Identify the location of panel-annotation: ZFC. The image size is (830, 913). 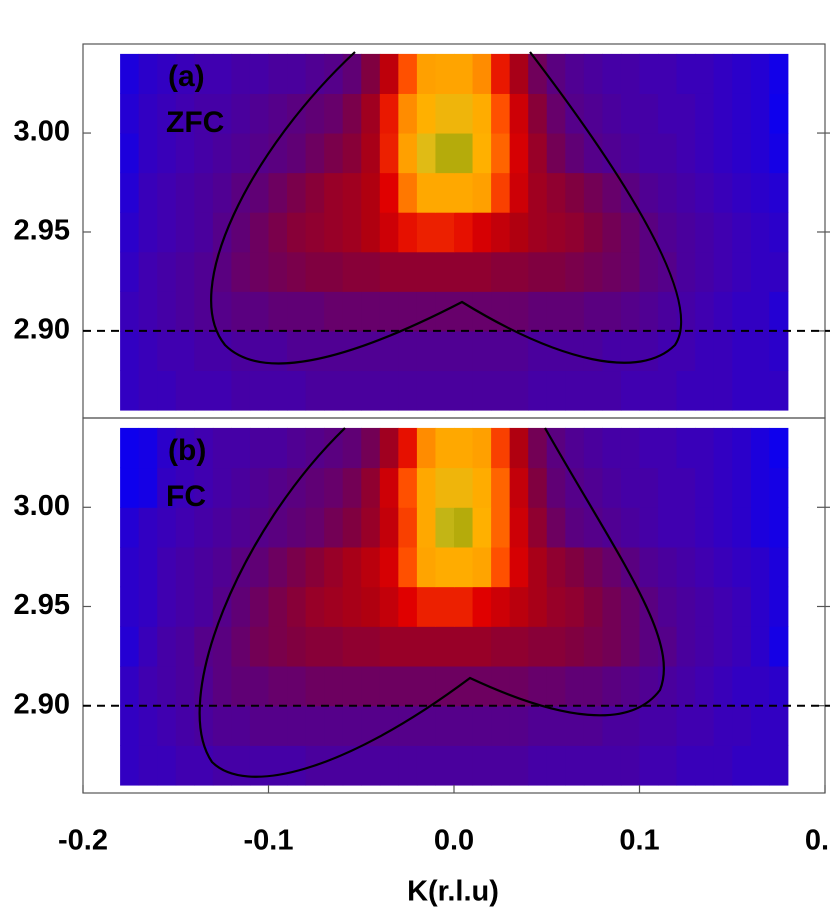
(195, 122).